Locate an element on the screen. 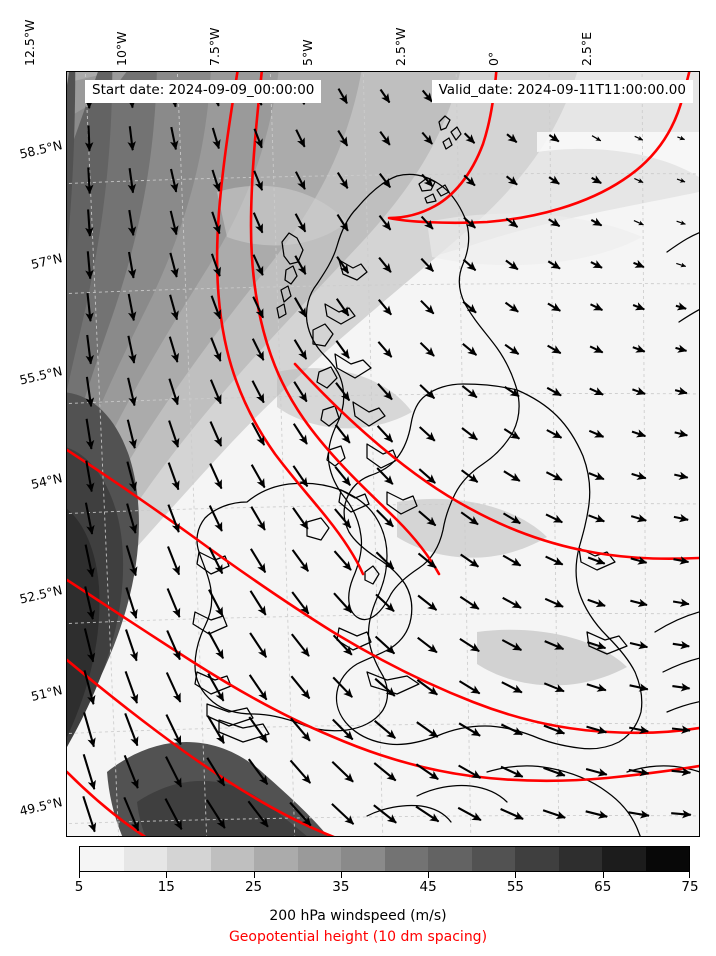 The width and height of the screenshot is (716, 956). caption-windspeed: 200 hPa windspeed (m/s) is located at coordinates (358, 916).